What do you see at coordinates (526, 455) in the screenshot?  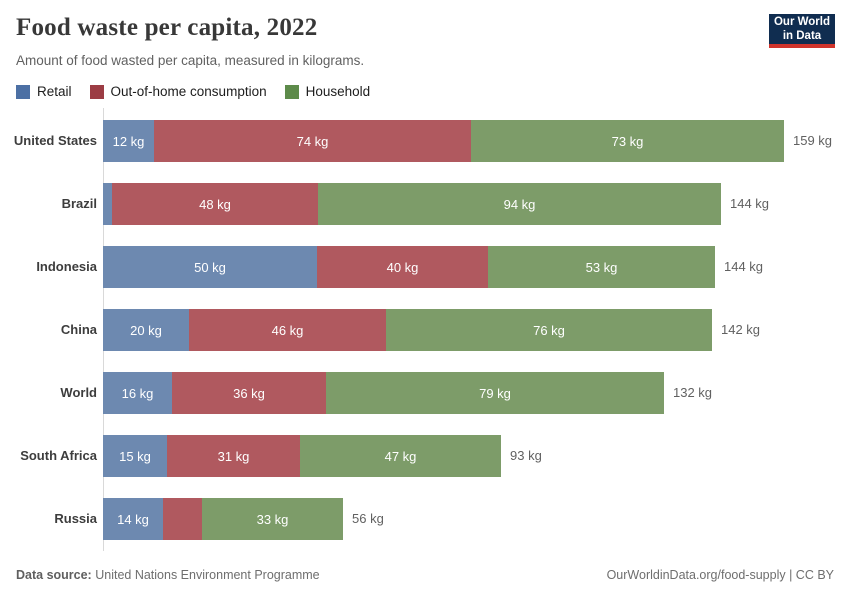 I see `total-value-label: 93 kg` at bounding box center [526, 455].